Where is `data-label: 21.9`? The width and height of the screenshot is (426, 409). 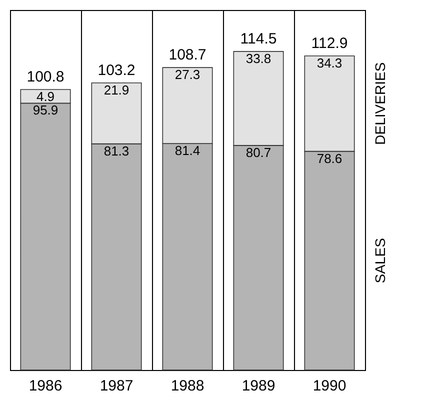 data-label: 21.9 is located at coordinates (117, 90).